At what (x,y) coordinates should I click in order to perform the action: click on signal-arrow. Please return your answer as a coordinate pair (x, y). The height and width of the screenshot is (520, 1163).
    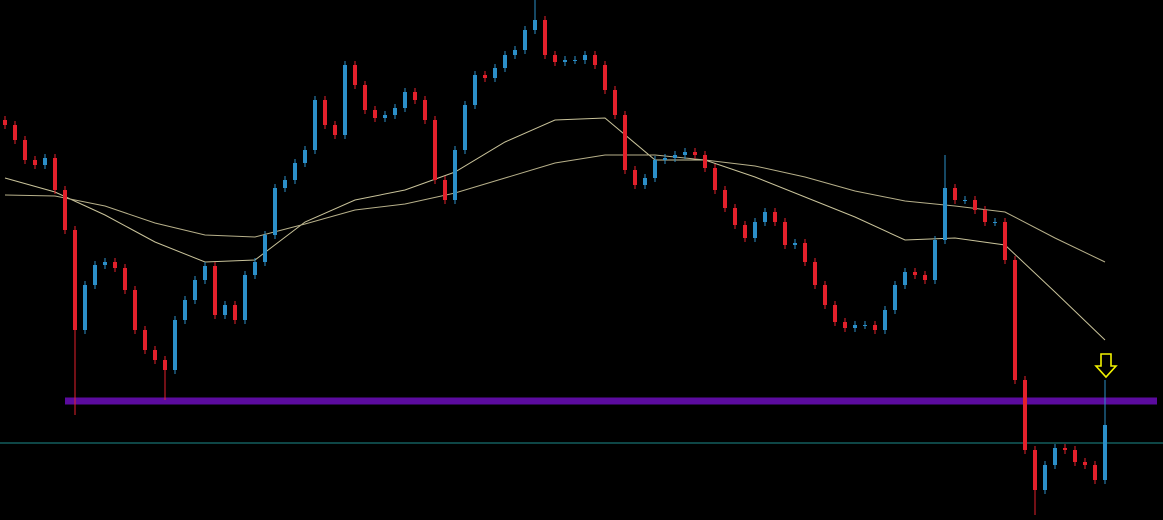
    Looking at the image, I should click on (1106, 366).